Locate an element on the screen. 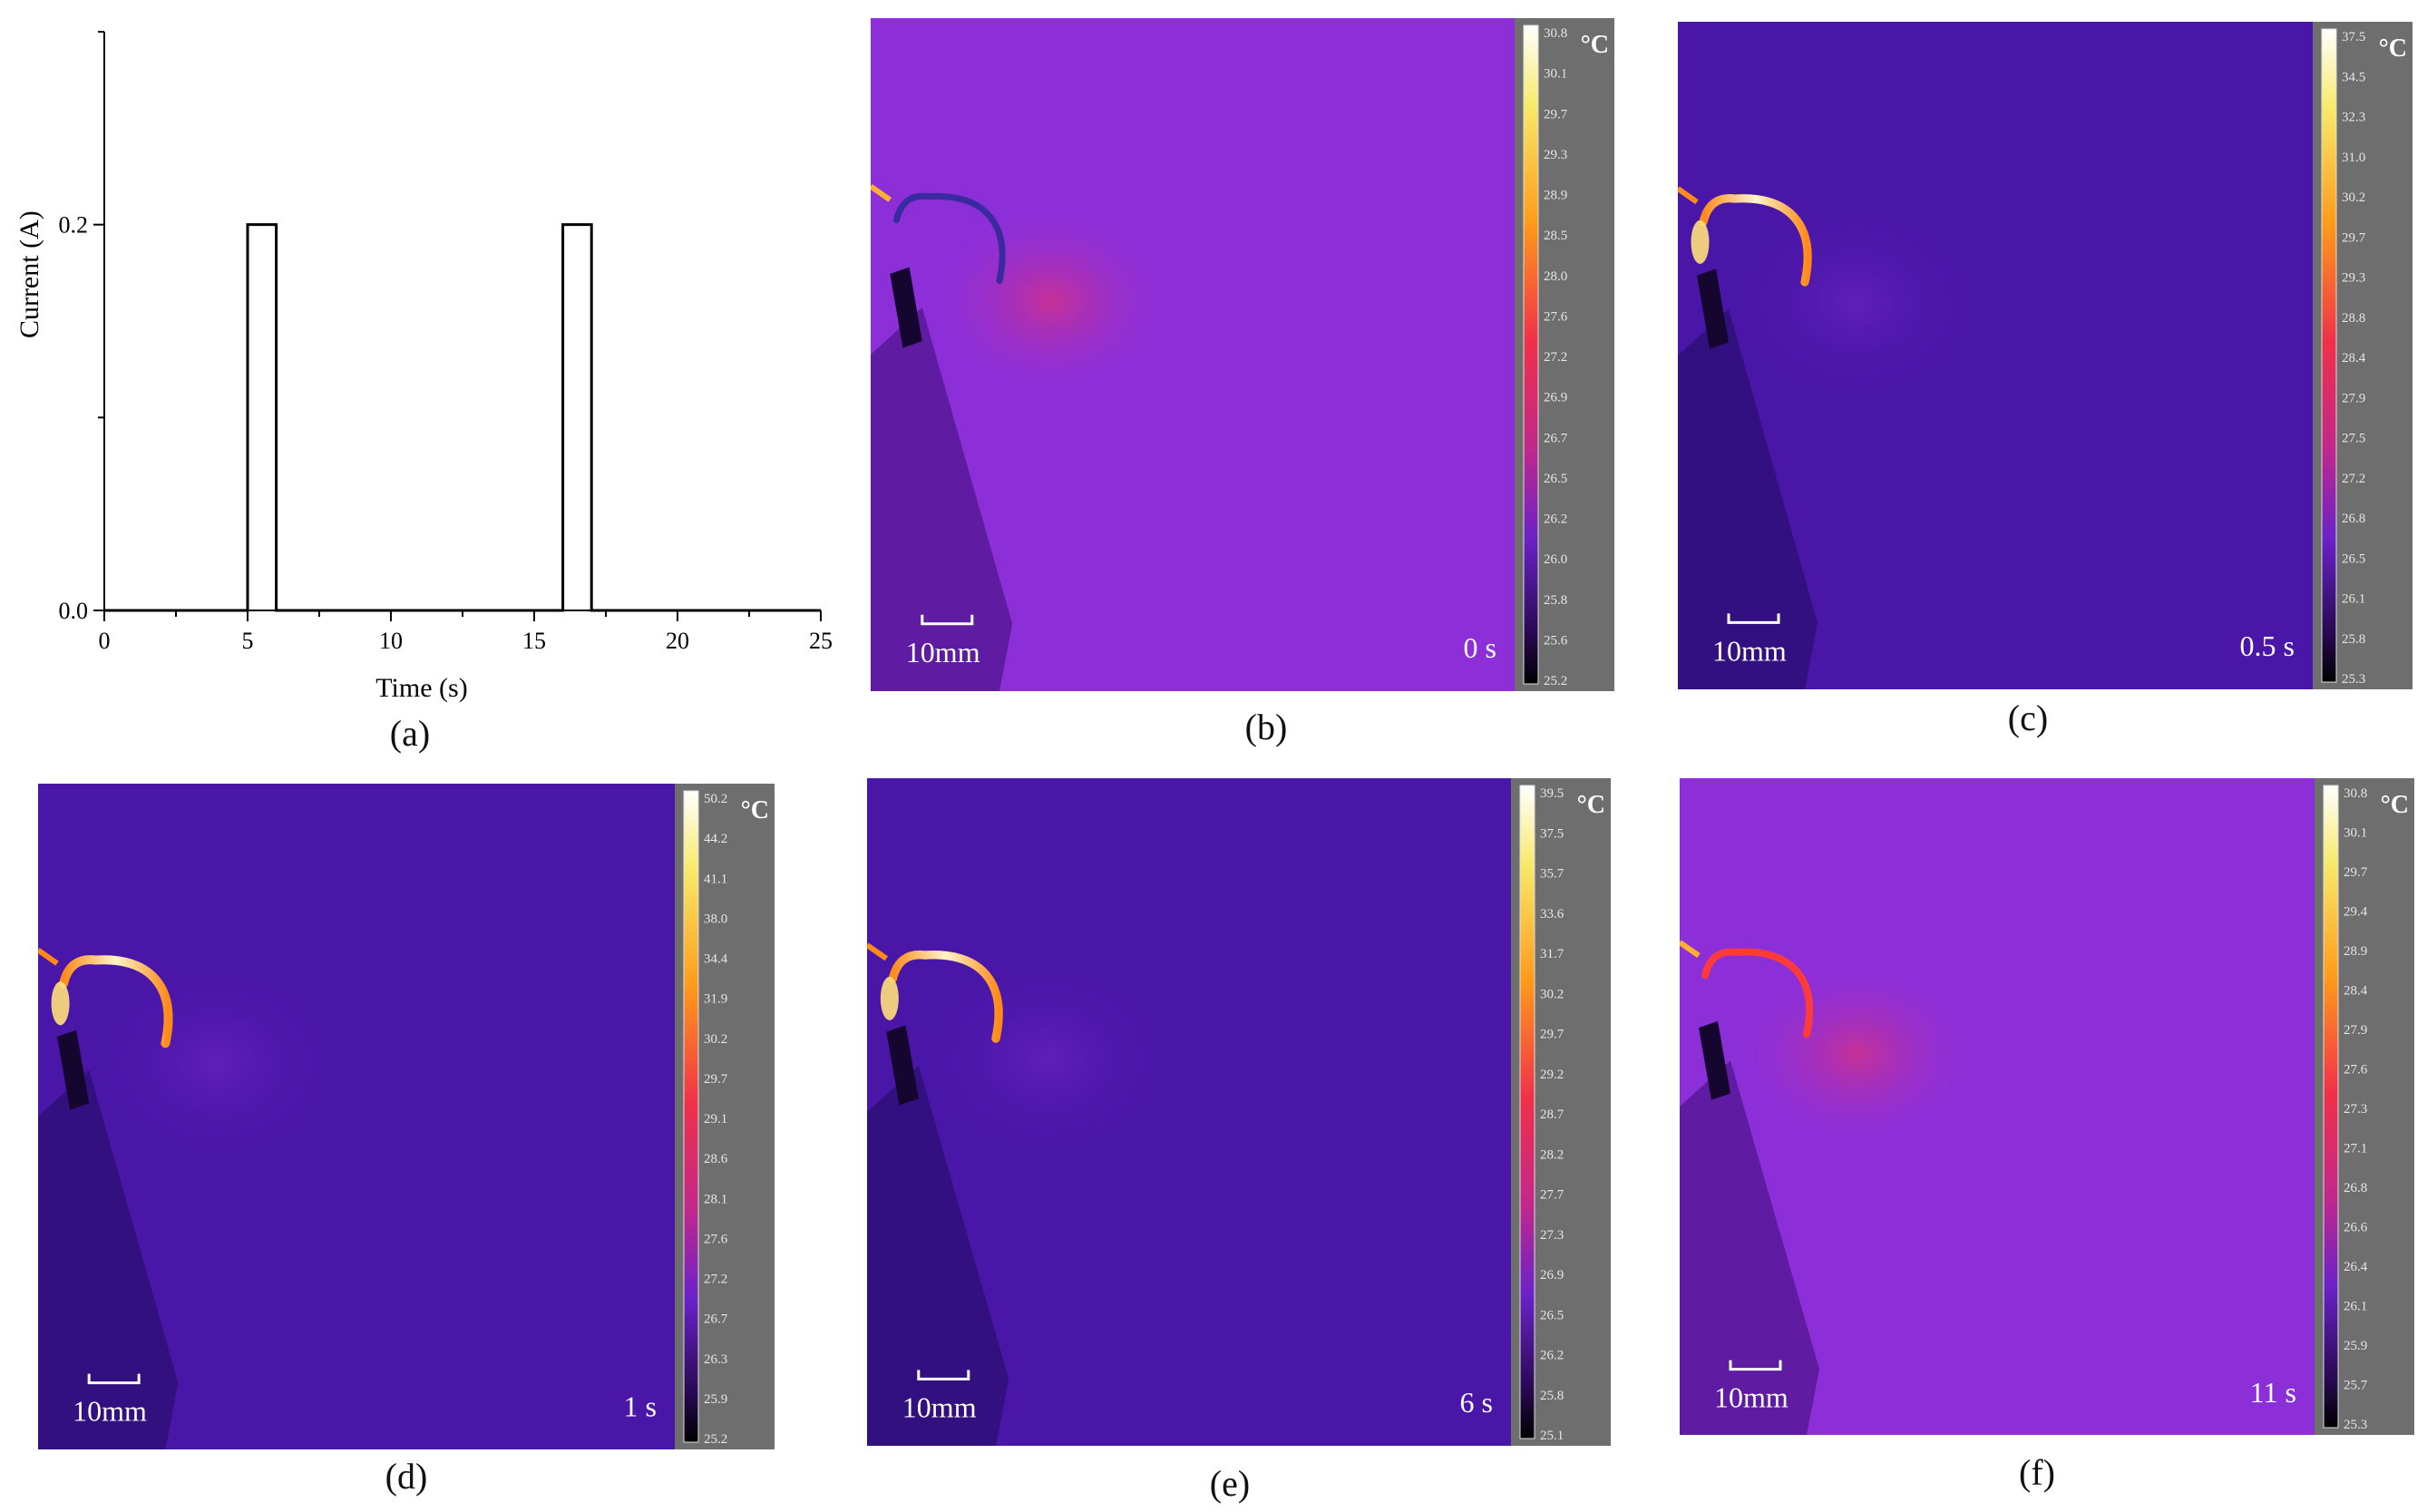 Image resolution: width=2427 pixels, height=1512 pixels. colorbar-tick-label: 31.0 is located at coordinates (2353, 158).